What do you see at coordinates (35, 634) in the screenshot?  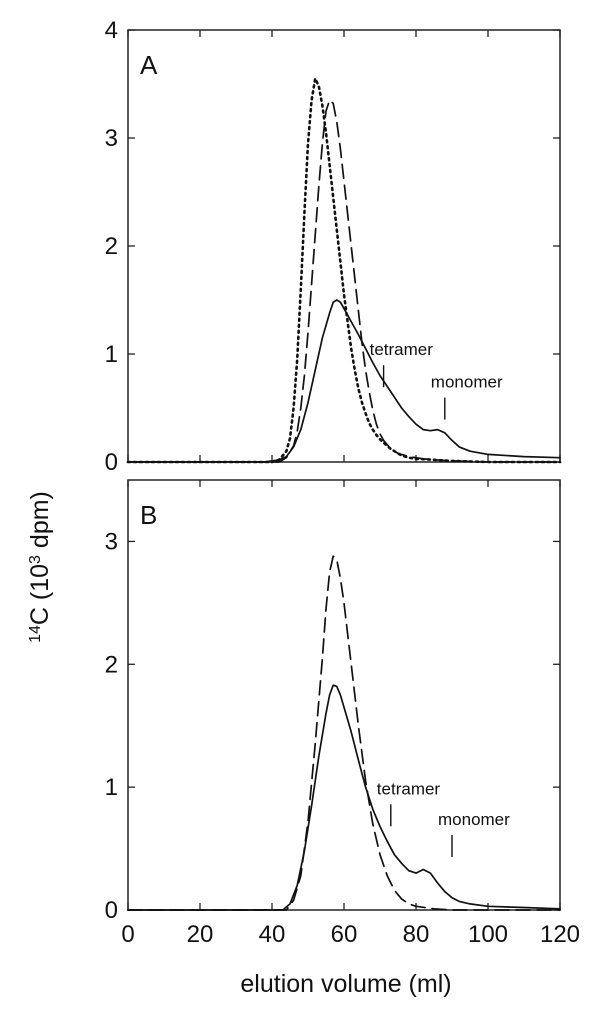 I see `y-axis-title-isotope: 14` at bounding box center [35, 634].